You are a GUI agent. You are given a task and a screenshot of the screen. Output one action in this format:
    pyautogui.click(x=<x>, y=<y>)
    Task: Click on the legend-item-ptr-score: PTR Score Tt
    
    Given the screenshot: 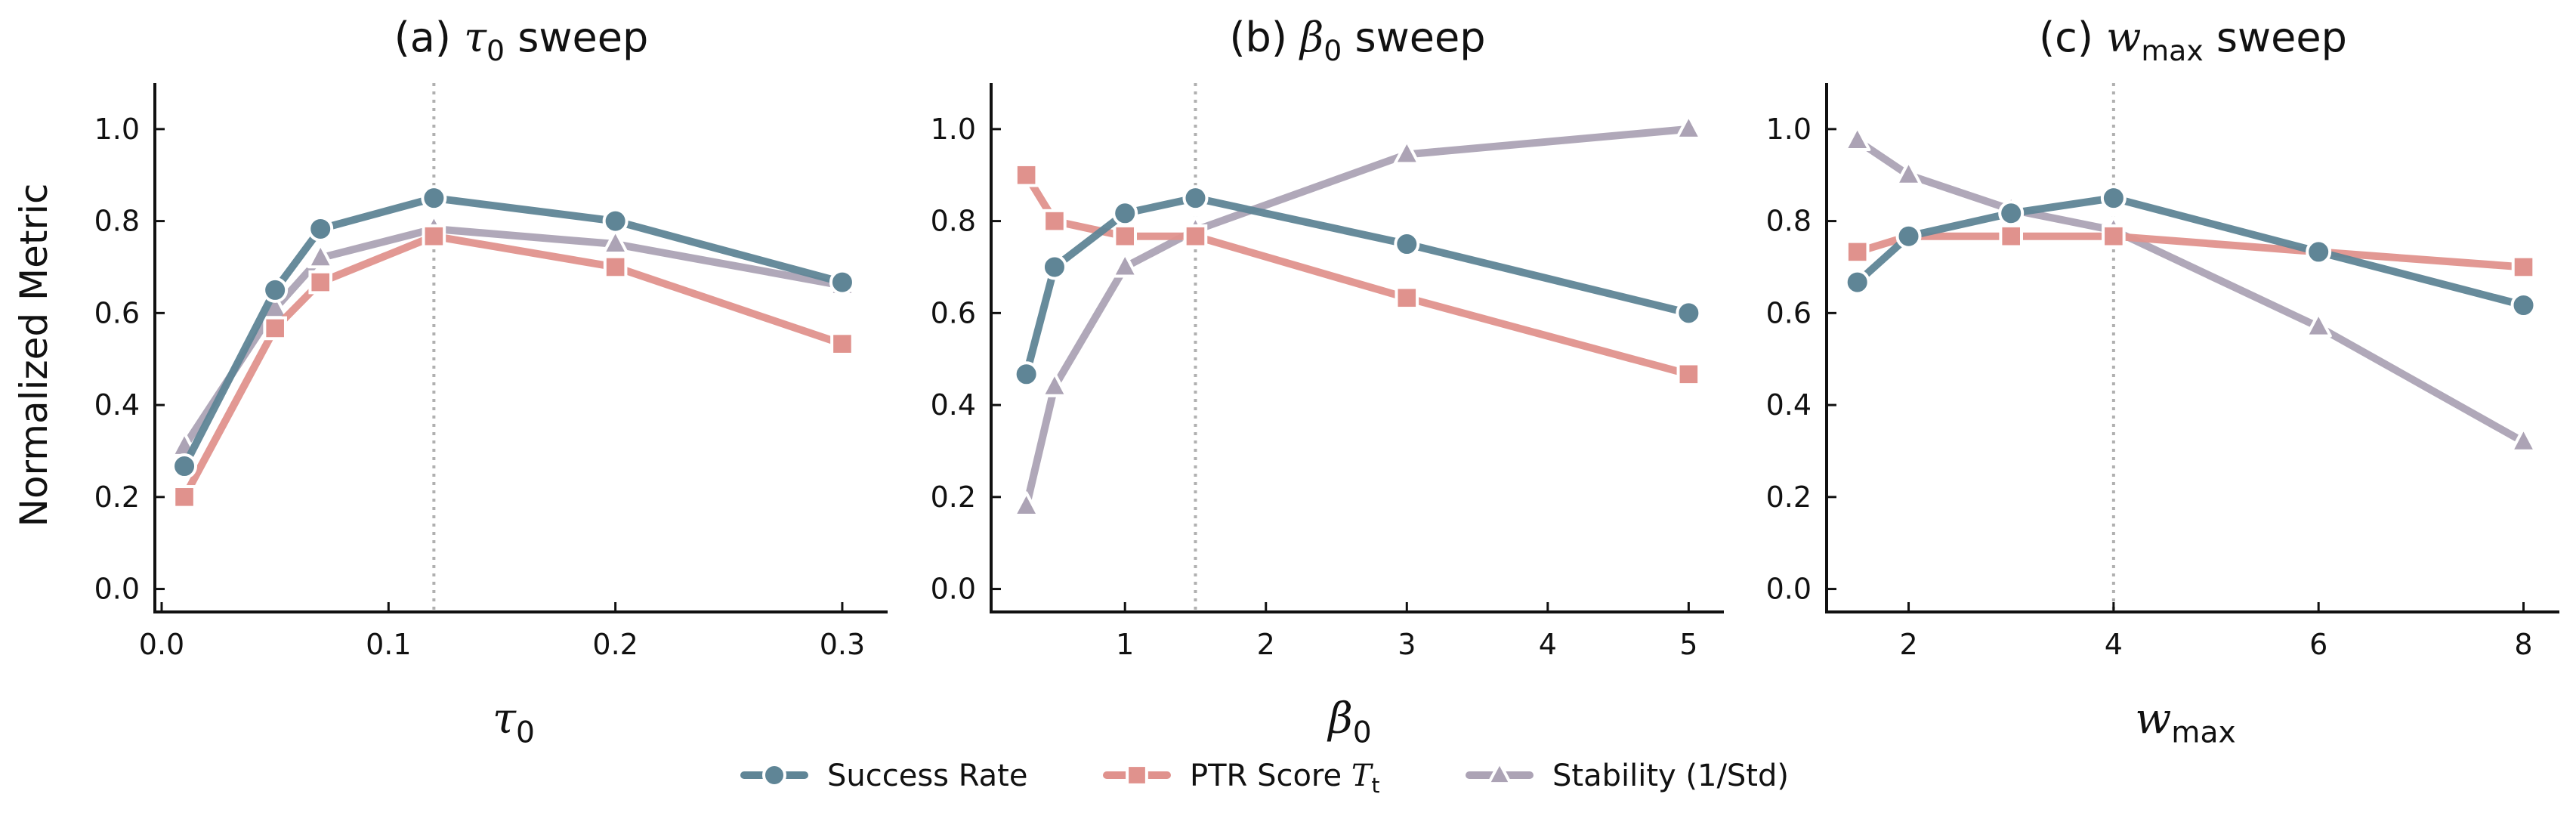 What is the action you would take?
    pyautogui.click(x=1241, y=778)
    